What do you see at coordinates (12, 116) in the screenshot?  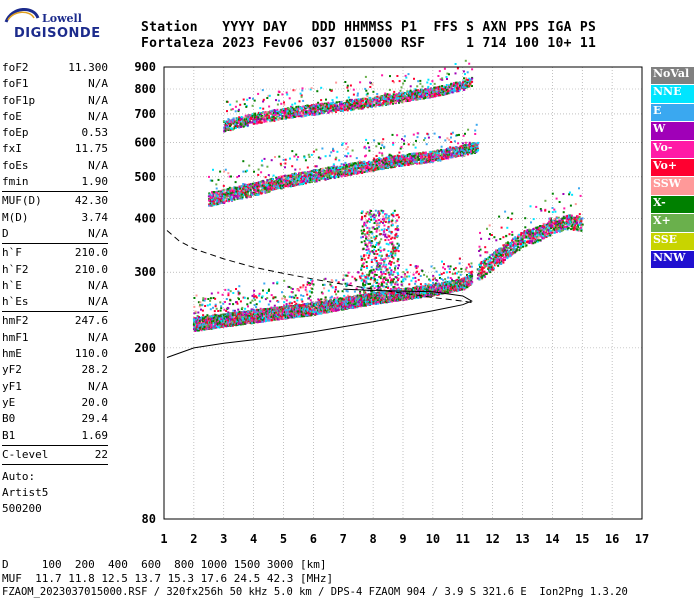 I see `param-key: foE` at bounding box center [12, 116].